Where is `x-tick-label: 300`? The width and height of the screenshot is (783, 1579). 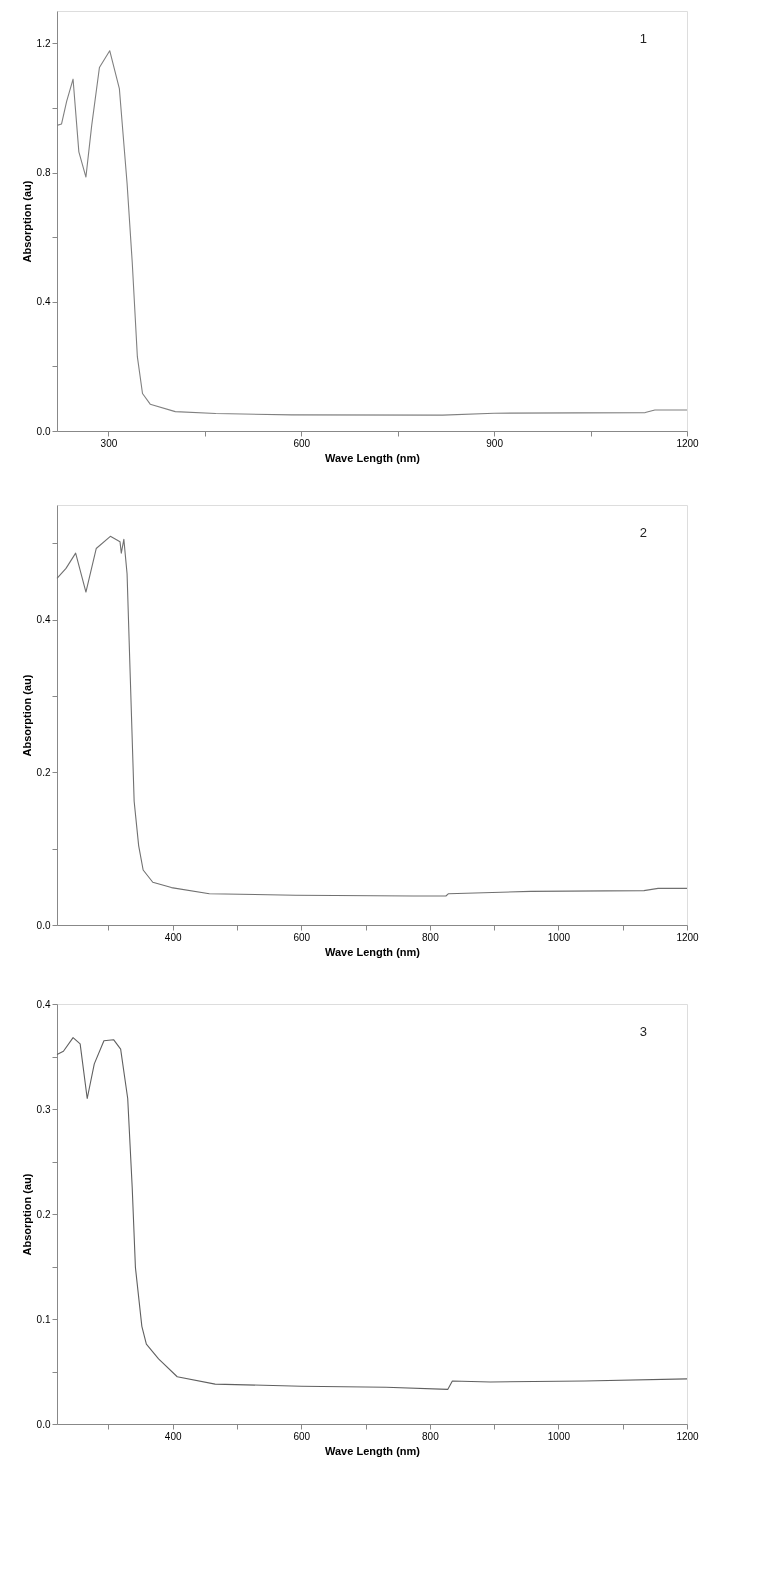
x-tick-label: 300 is located at coordinates (109, 443).